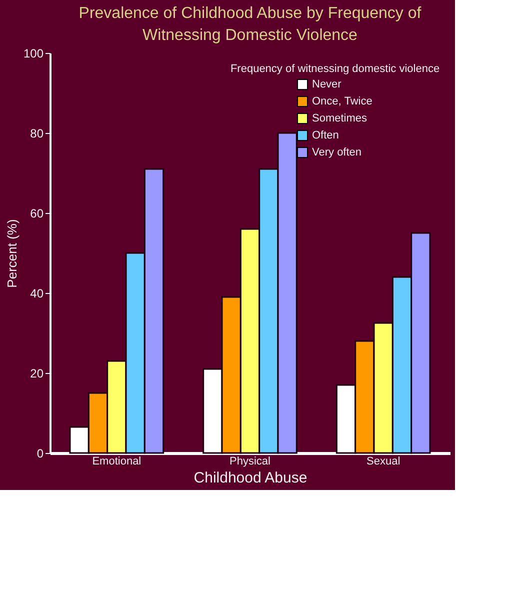  Describe the element at coordinates (250, 24) in the screenshot. I see `chart-title: Prevalence of Childhood Abuse by Frequency of Witnessing Domestic Violence` at that location.